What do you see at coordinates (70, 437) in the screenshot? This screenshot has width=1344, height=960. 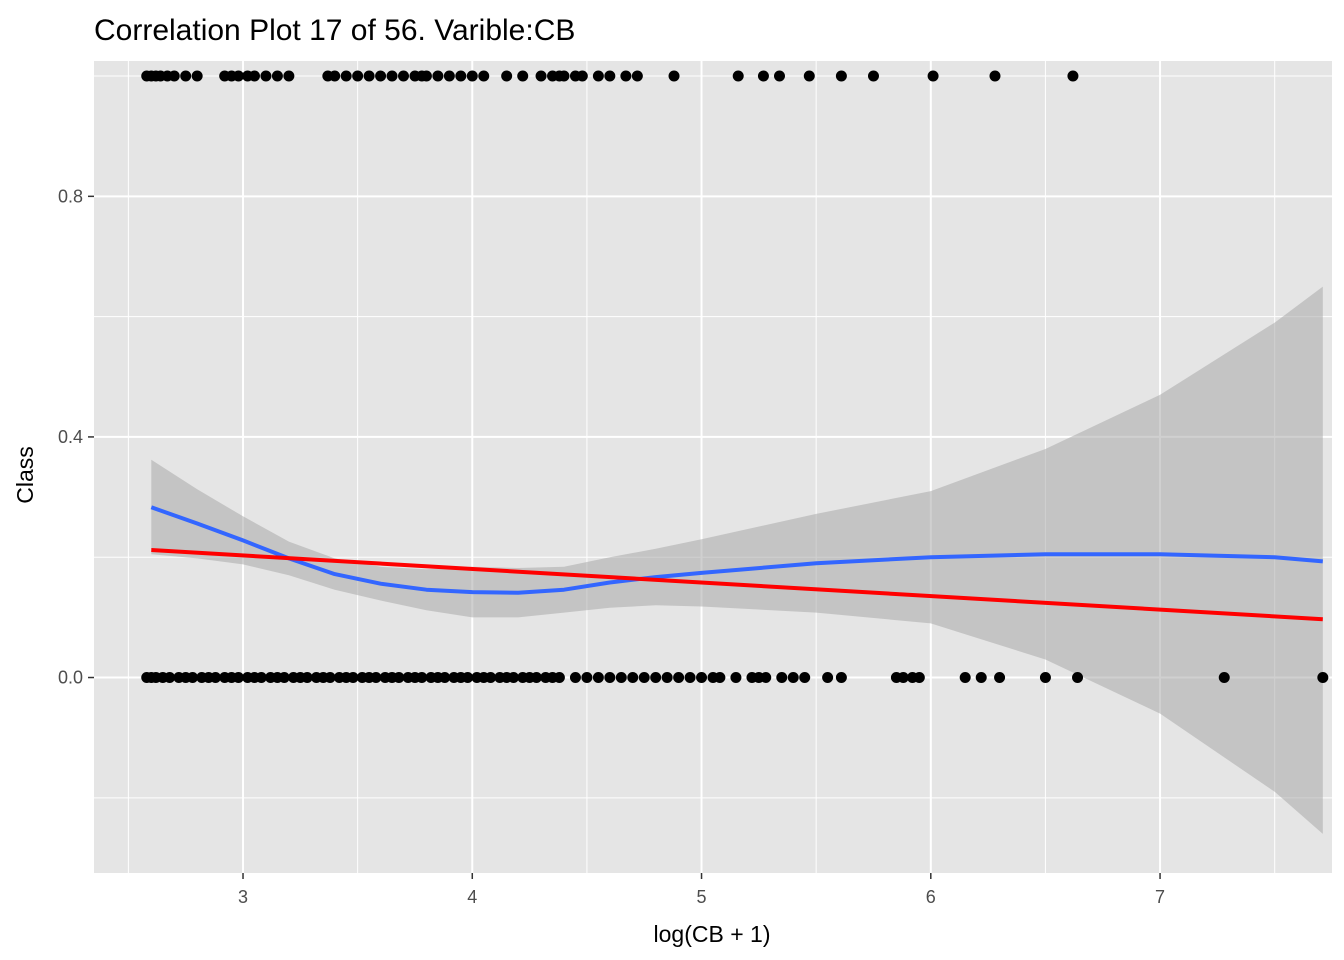 I see `y-tick-label: 0.4` at bounding box center [70, 437].